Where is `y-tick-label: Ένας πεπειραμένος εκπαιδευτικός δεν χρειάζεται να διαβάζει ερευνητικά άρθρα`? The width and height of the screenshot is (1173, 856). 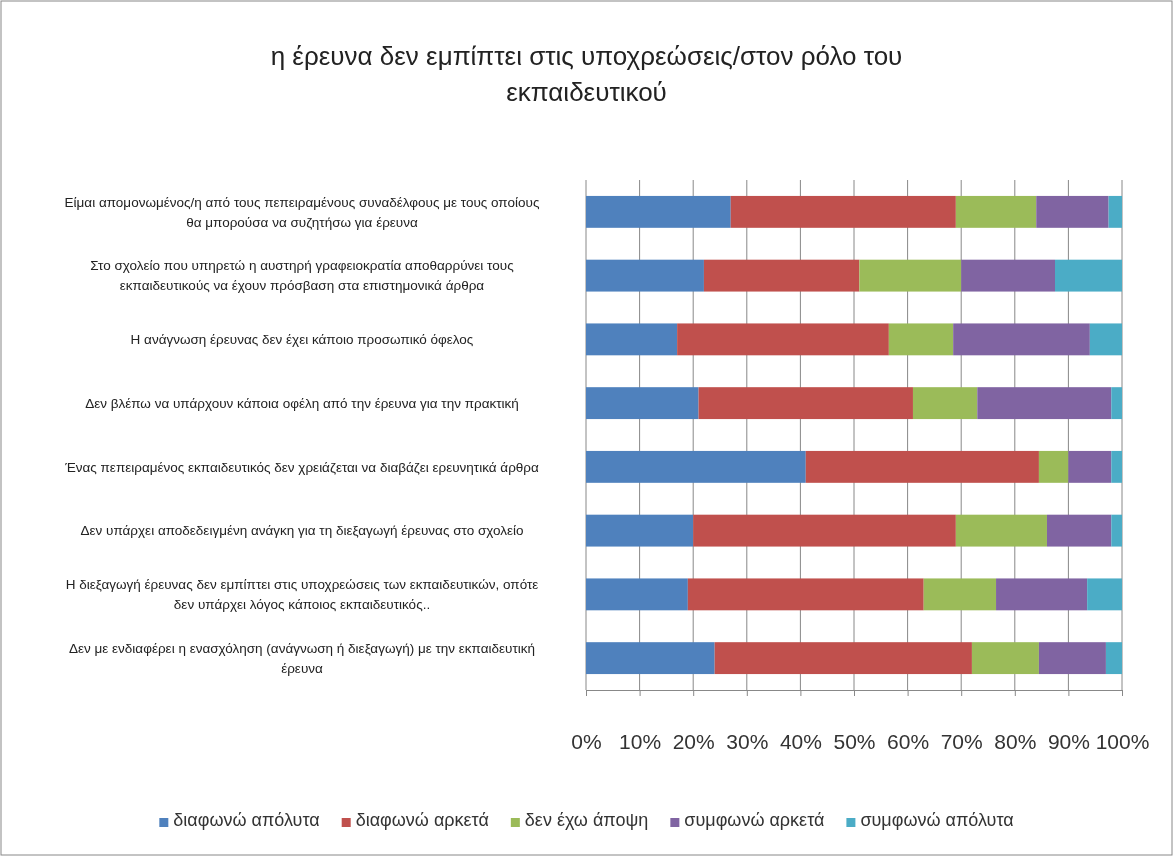
y-tick-label: Ένας πεπειραμένος εκπαιδευτικός δεν χρειάζεται να διαβάζει ερευνητικά άρθρα is located at coordinates (302, 467).